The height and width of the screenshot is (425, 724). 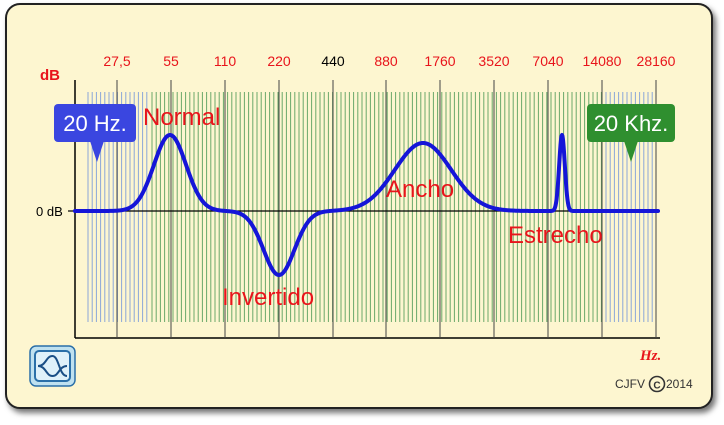 I want to click on frequency-label: 880, so click(x=386, y=61).